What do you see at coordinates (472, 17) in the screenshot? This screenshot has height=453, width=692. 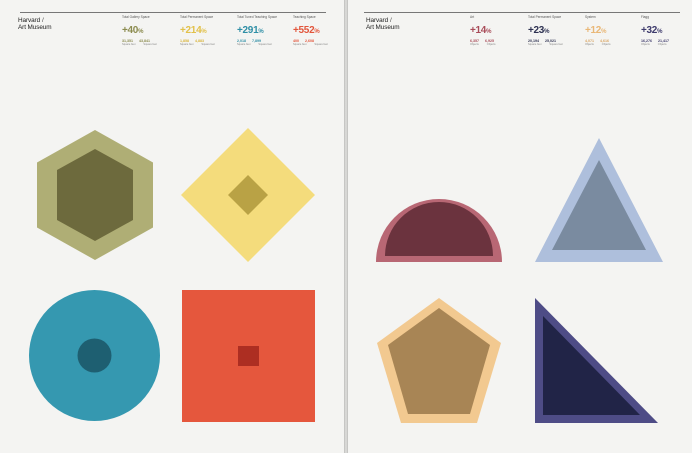 I see `stat-label: Art` at bounding box center [472, 17].